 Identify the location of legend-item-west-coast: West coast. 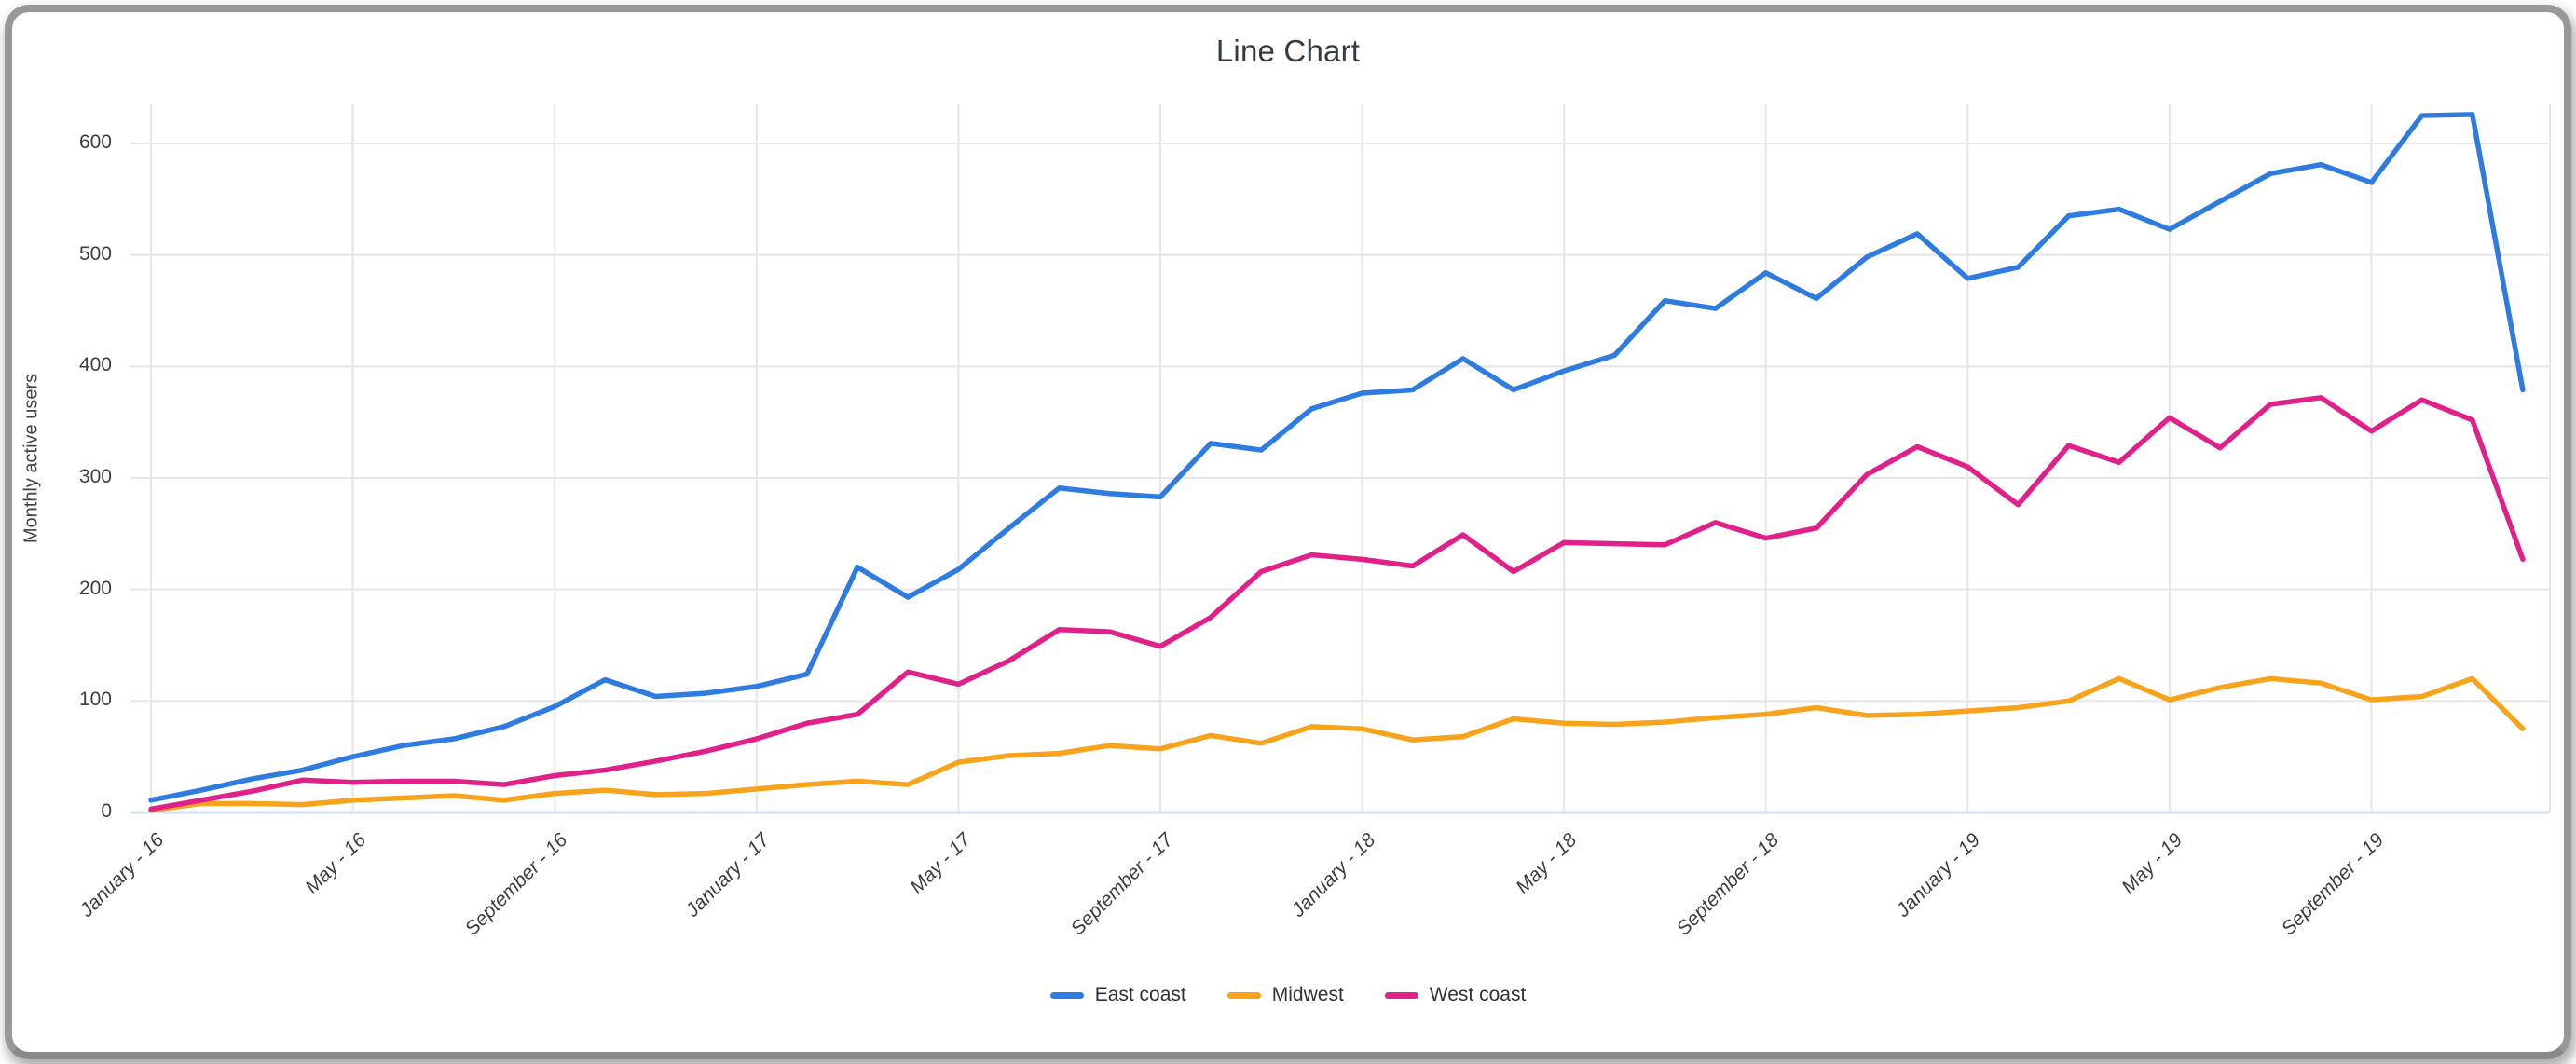
(1455, 995).